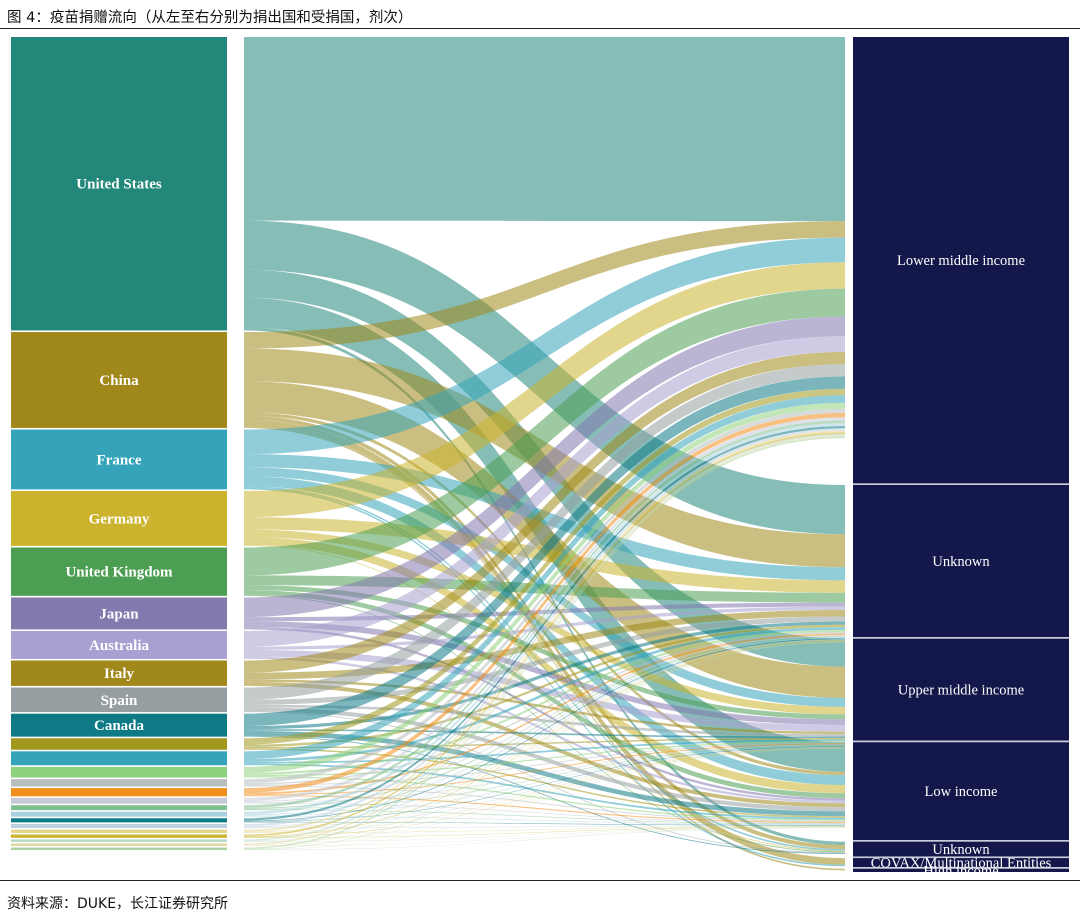 This screenshot has height=915, width=1080. I want to click on flow-other-9-to-low-income, so click(544, 823).